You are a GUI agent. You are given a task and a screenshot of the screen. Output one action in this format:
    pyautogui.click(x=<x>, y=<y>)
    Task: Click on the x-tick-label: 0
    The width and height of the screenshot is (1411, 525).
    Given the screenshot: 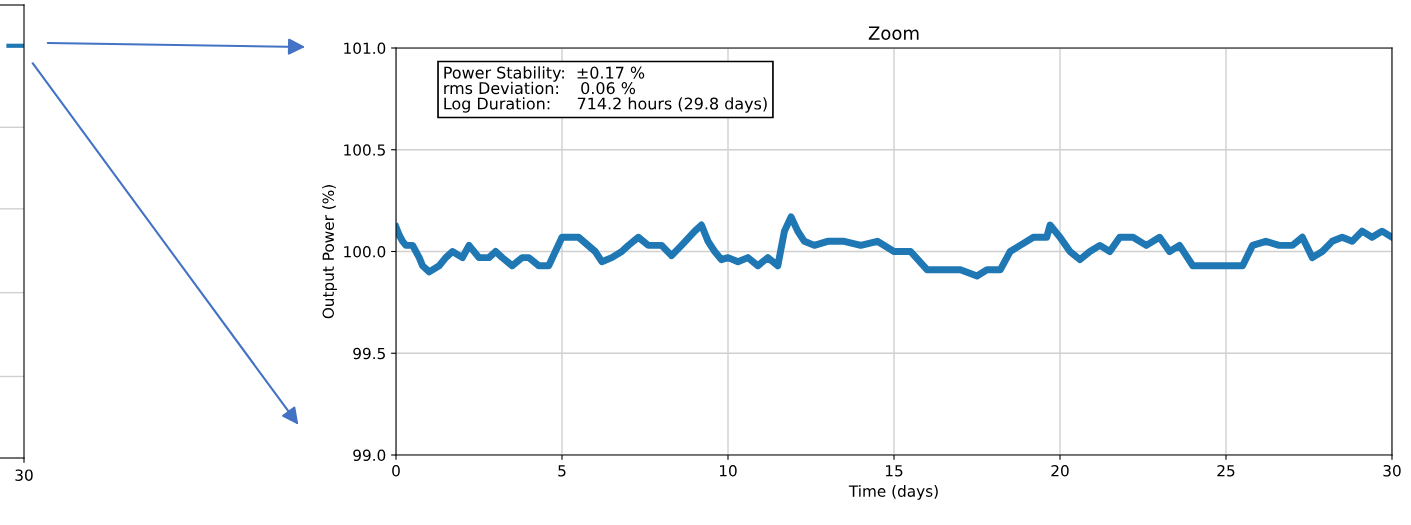 What is the action you would take?
    pyautogui.click(x=396, y=470)
    